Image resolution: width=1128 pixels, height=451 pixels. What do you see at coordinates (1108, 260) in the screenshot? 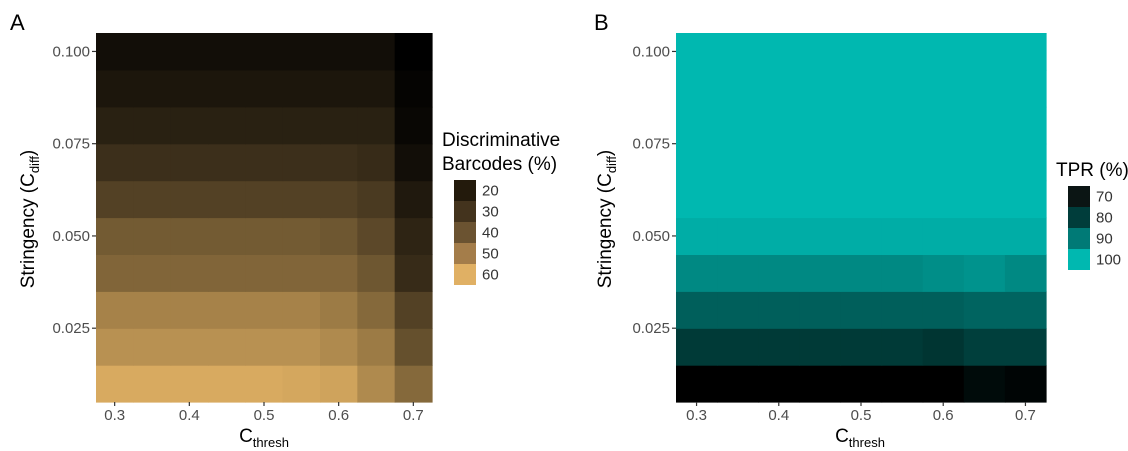
I see `legend-label: 100` at bounding box center [1108, 260].